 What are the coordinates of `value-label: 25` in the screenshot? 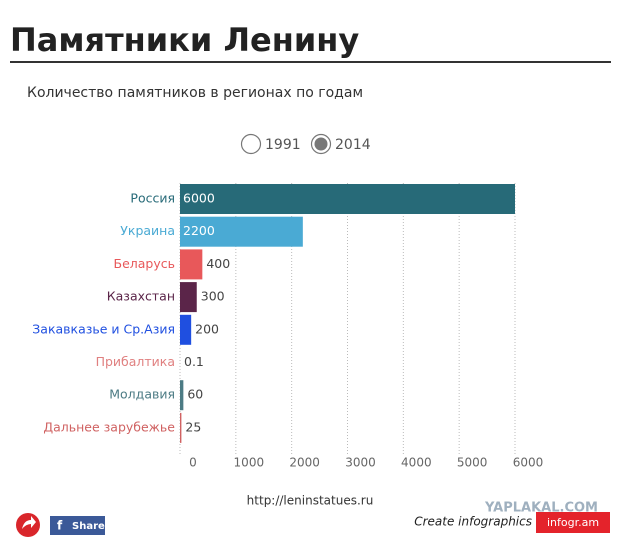 It's located at (193, 426).